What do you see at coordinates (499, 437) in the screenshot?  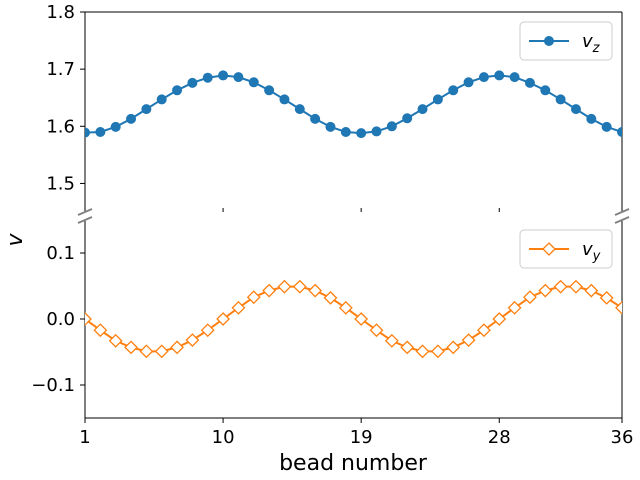 I see `x-tick-label: 28` at bounding box center [499, 437].